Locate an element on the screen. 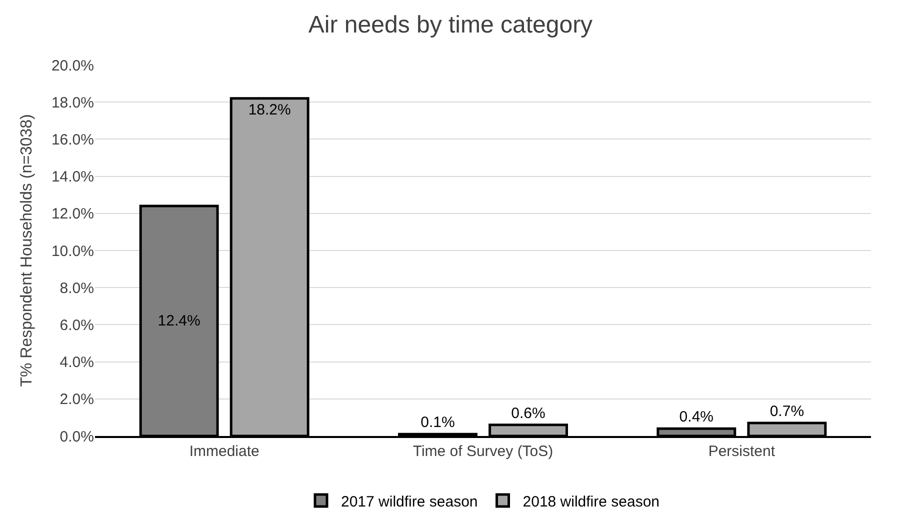  y-tick-label: 18.0% is located at coordinates (72, 103).